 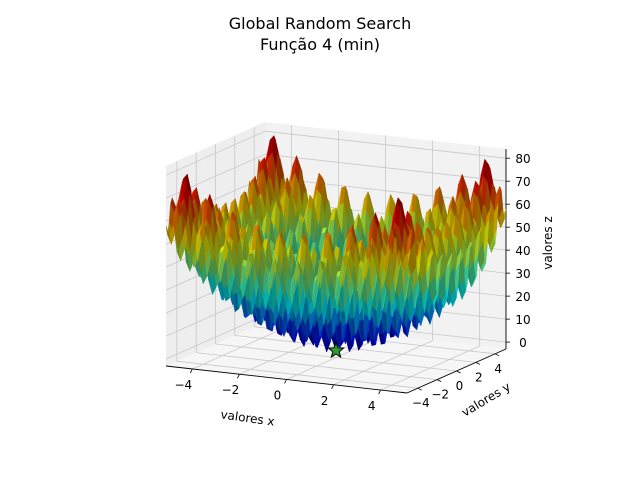 What do you see at coordinates (372, 406) in the screenshot?
I see `x-tick-label: 4` at bounding box center [372, 406].